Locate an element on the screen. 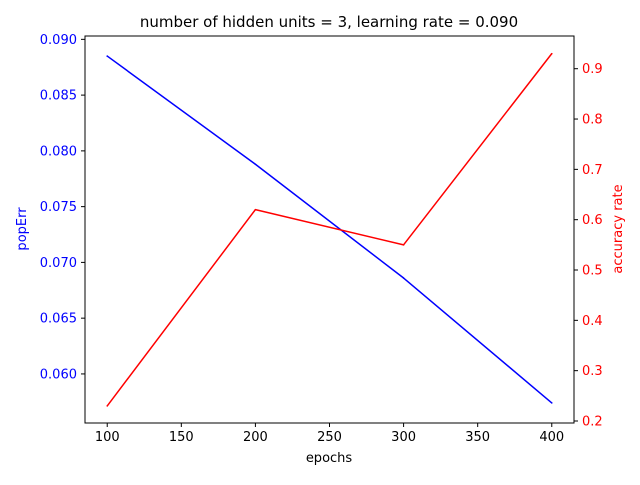  left-tick-label: 0.090 is located at coordinates (58, 40).